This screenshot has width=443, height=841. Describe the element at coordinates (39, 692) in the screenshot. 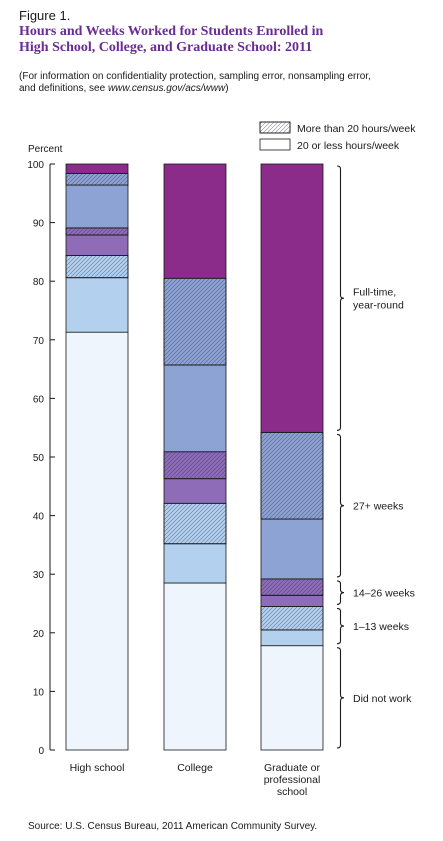

I see `y-tick-label: 10` at that location.